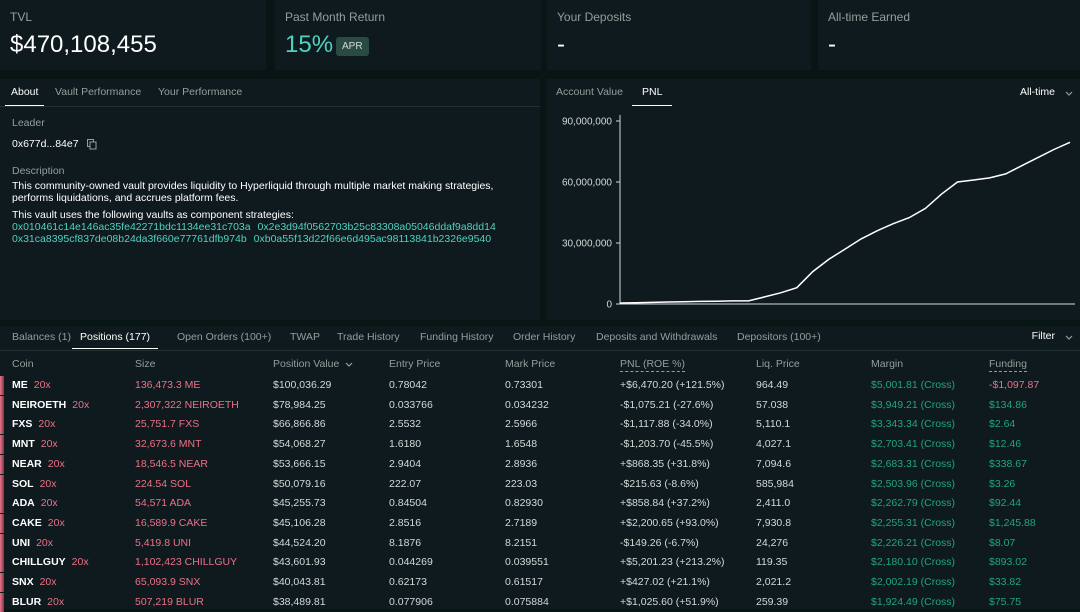 The height and width of the screenshot is (612, 1080). Describe the element at coordinates (41, 337) in the screenshot. I see `tab: Balances (1)` at that location.